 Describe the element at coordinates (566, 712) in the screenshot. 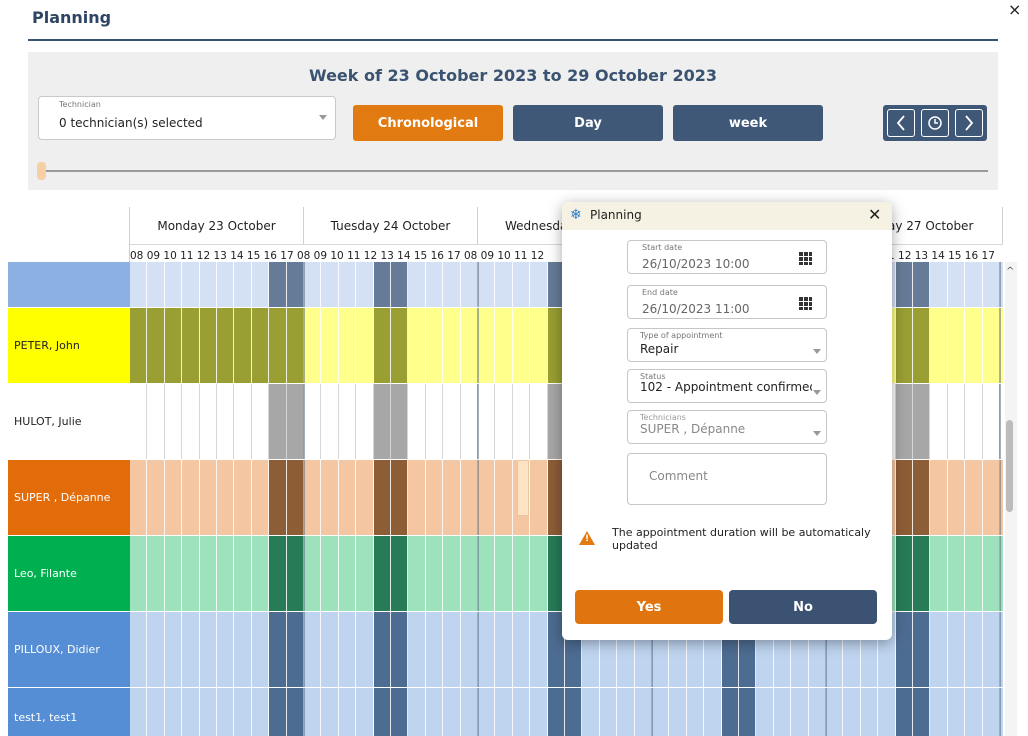

I see `technician-row-slots` at that location.